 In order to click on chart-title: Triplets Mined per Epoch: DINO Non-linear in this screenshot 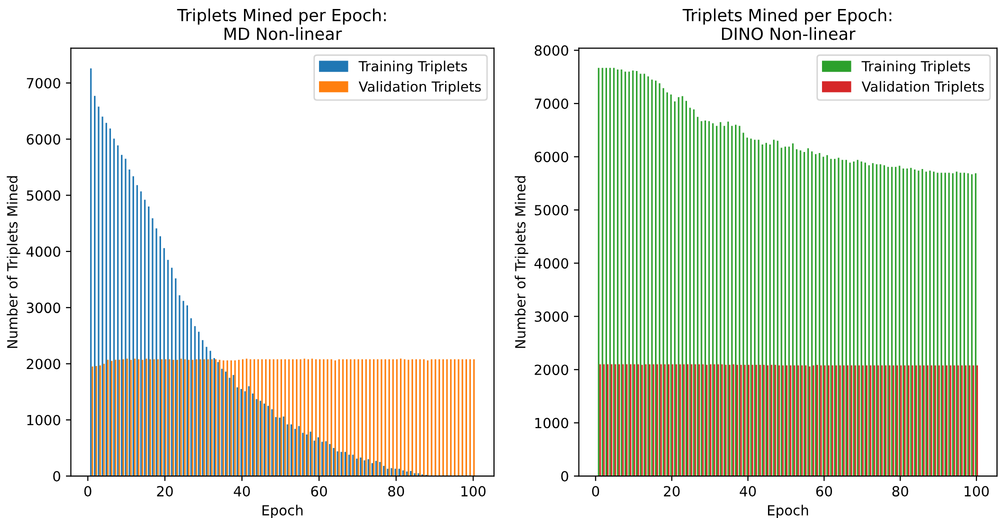, I will do `click(787, 24)`.